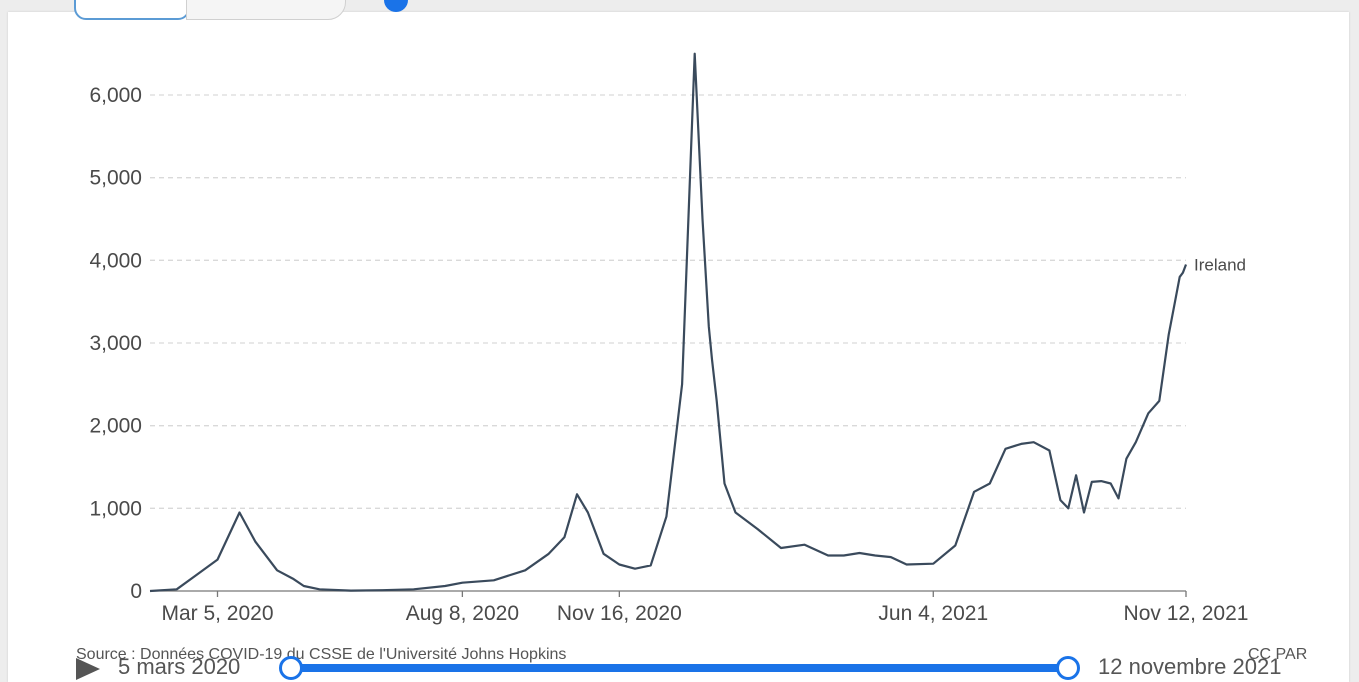  I want to click on y-tick-label: 2,000, so click(115, 426).